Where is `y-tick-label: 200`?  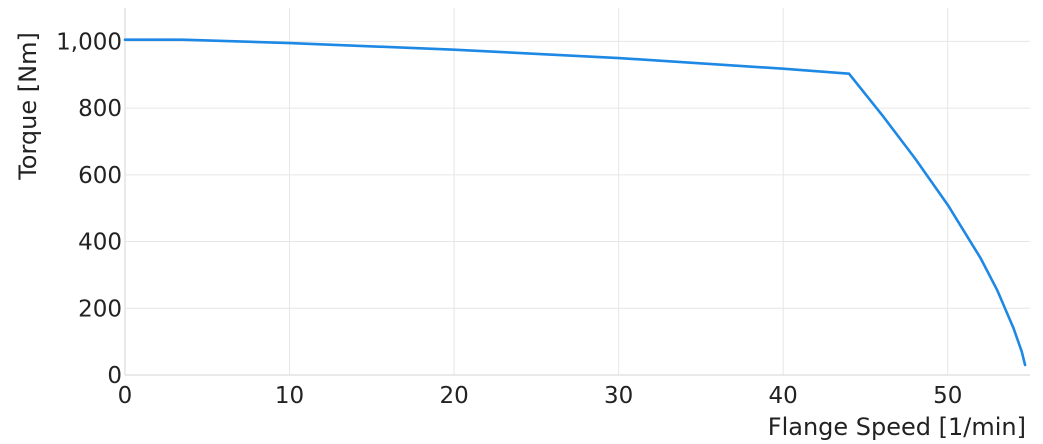 y-tick-label: 200 is located at coordinates (100, 309).